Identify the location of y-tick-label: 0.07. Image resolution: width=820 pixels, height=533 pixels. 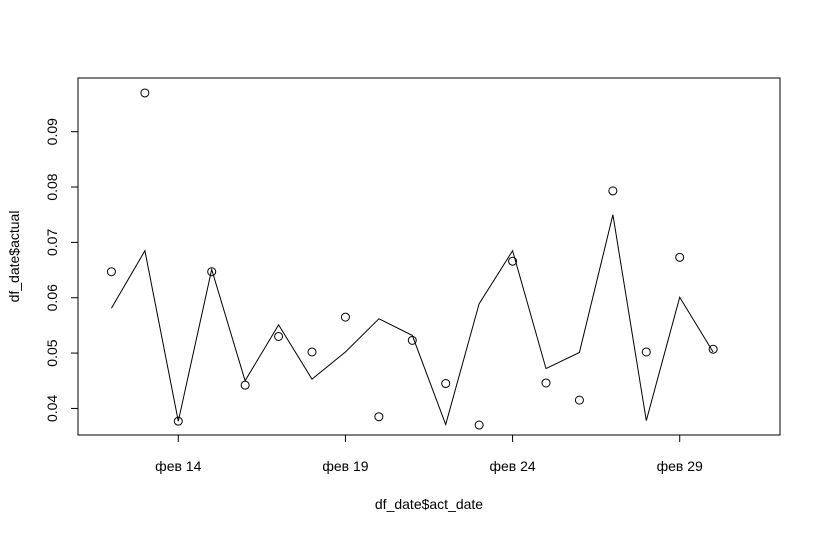
(52, 242).